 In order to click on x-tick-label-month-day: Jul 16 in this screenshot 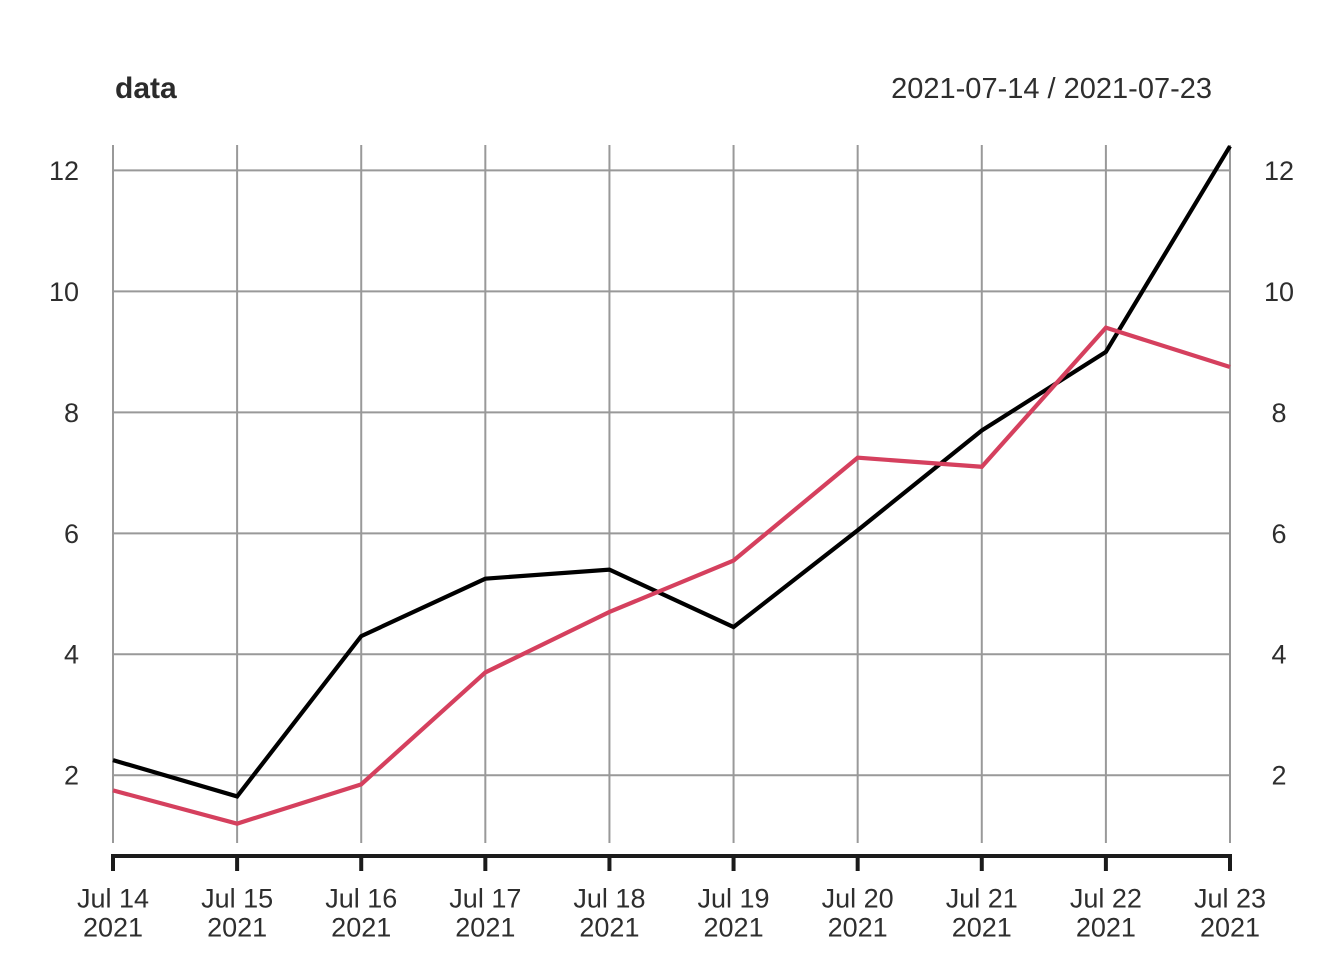, I will do `click(361, 898)`.